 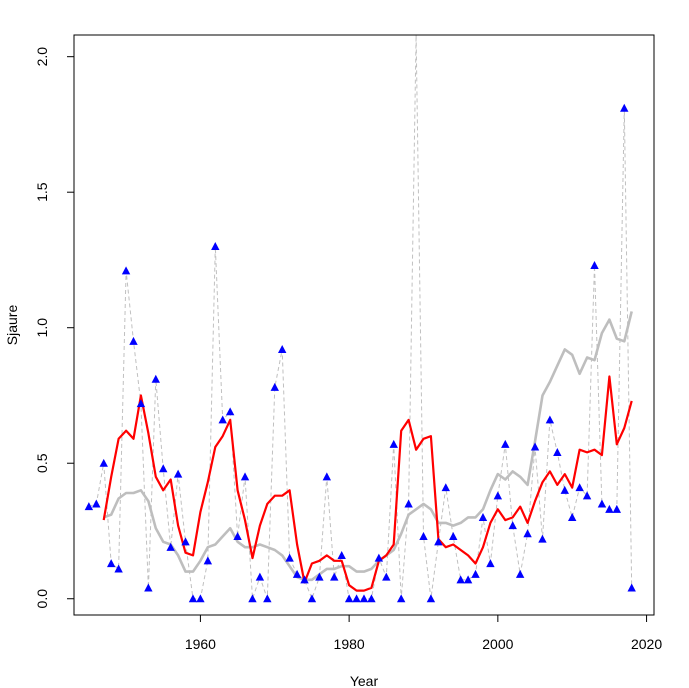 I want to click on y-tick-label: 2.0, so click(x=42, y=57).